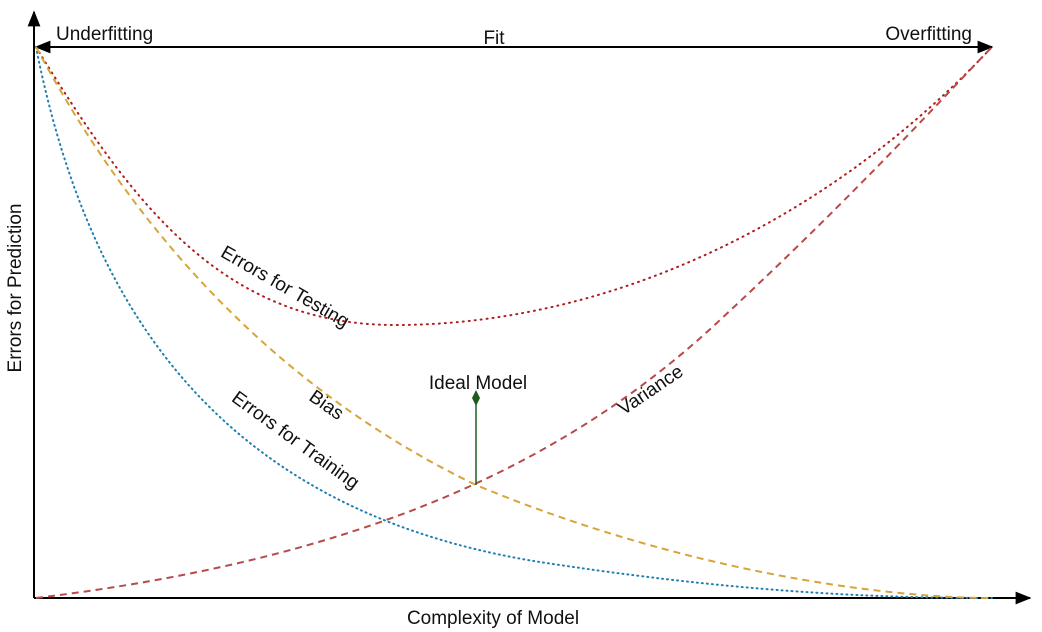 The height and width of the screenshot is (632, 1042). Describe the element at coordinates (326, 405) in the screenshot. I see `bias-label: Bias` at that location.